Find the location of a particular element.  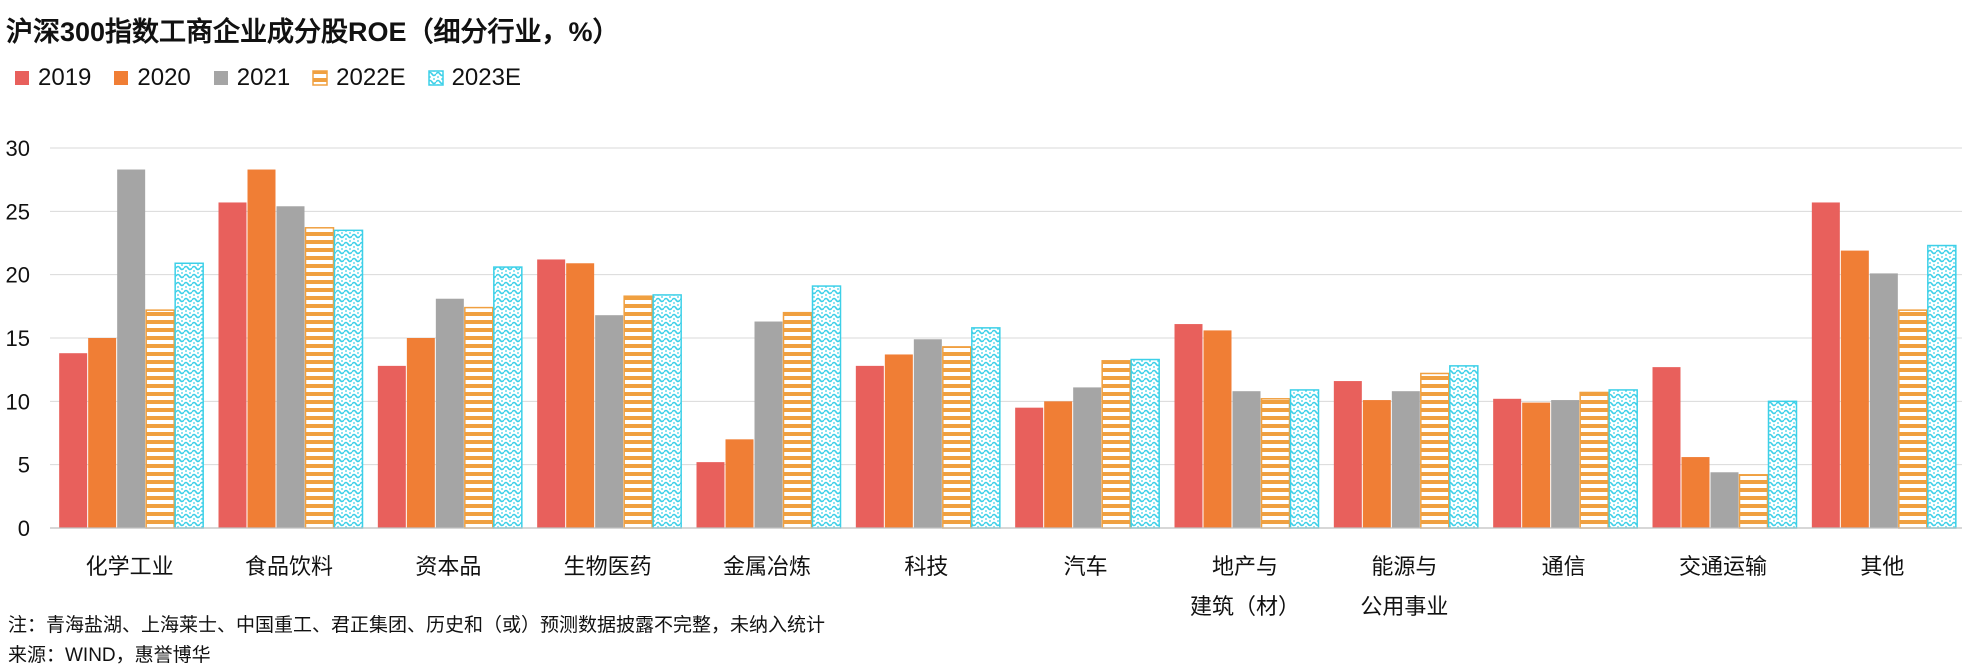

y-tick-label: 10 is located at coordinates (18, 401).